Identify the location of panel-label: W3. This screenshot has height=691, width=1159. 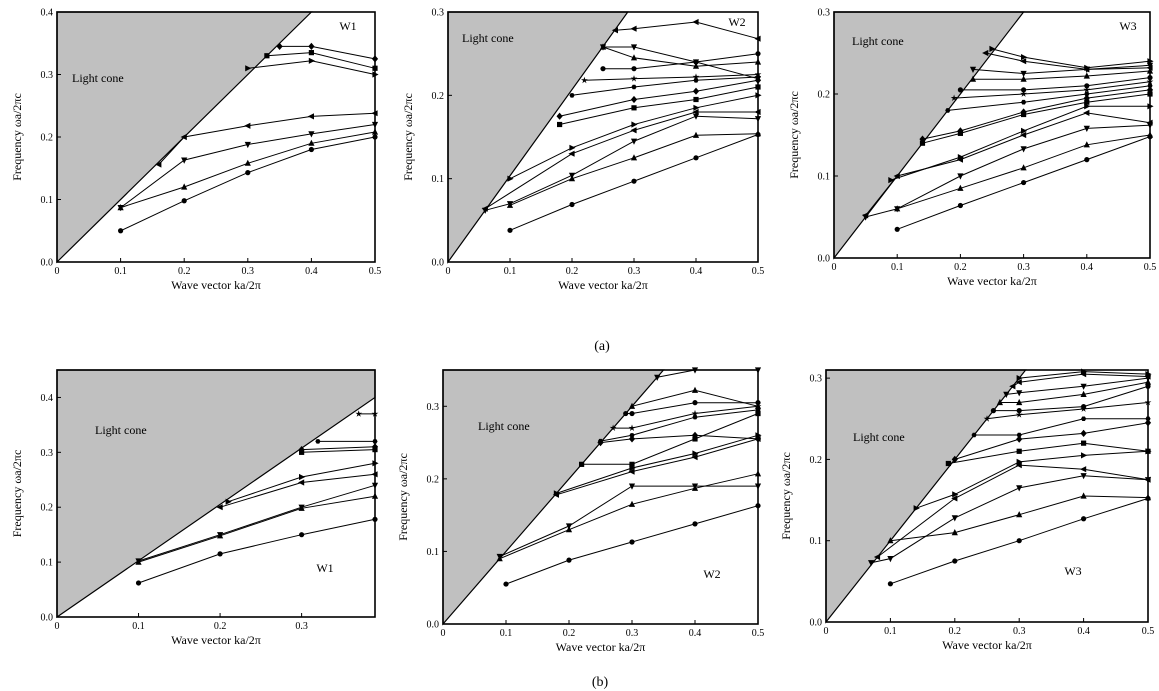
(1072, 571).